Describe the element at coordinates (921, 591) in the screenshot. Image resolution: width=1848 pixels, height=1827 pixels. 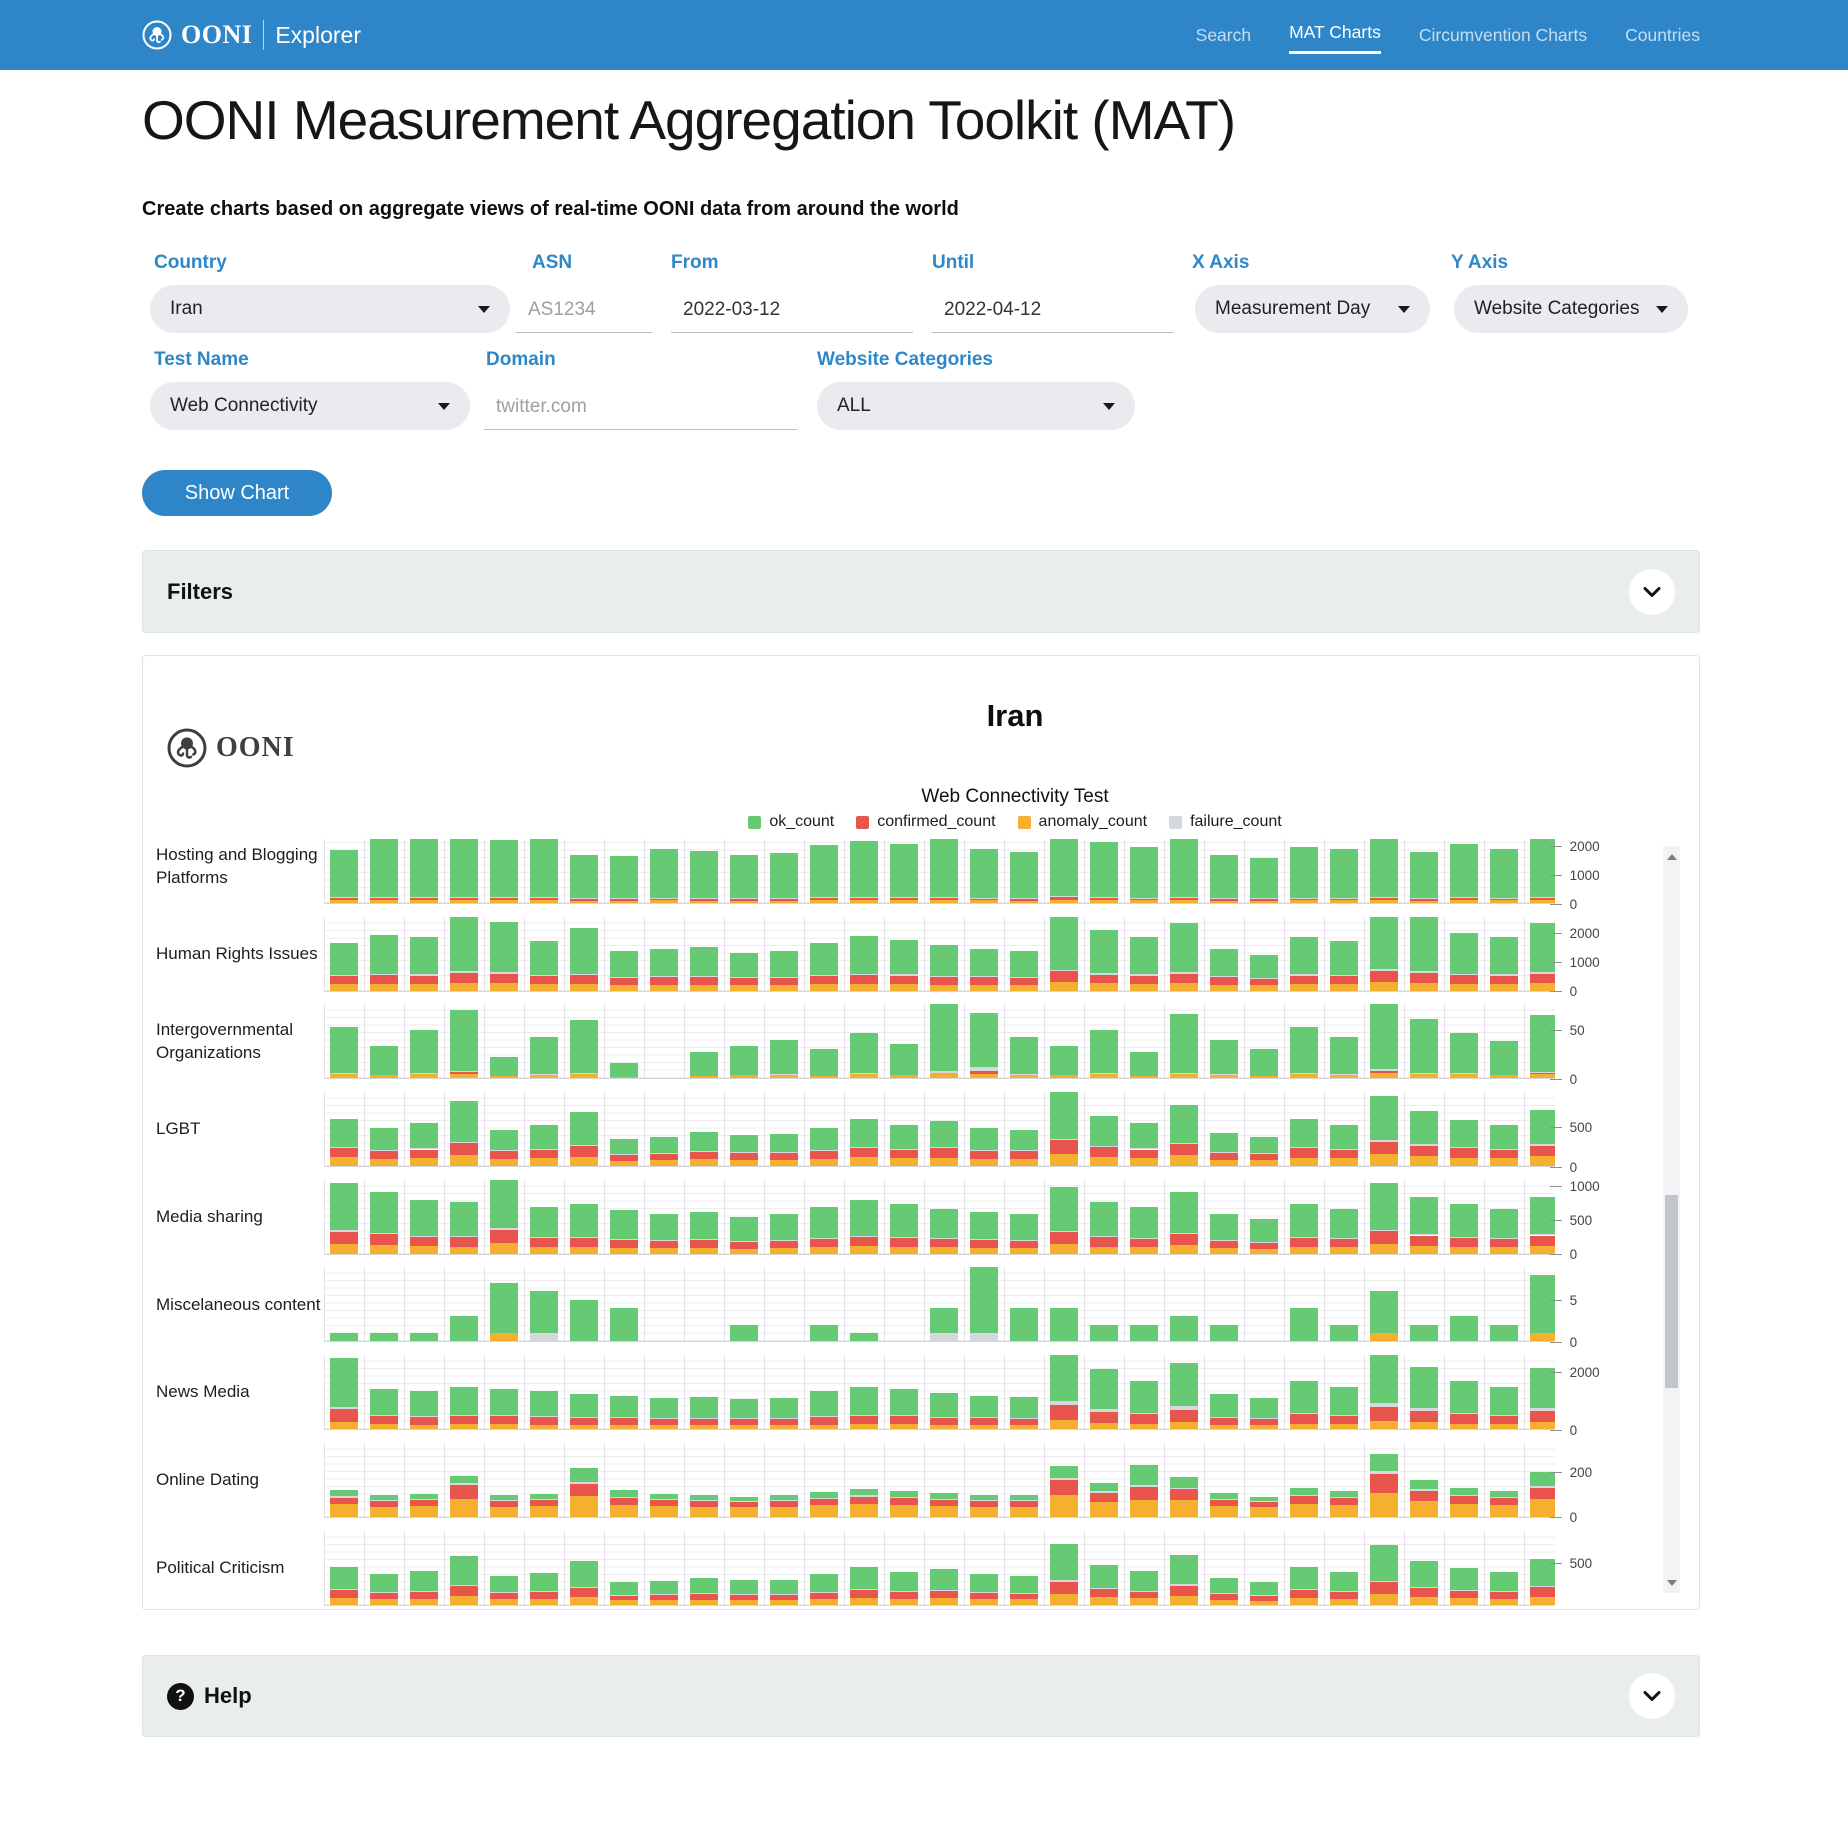
I see `filters-section: Filters` at that location.